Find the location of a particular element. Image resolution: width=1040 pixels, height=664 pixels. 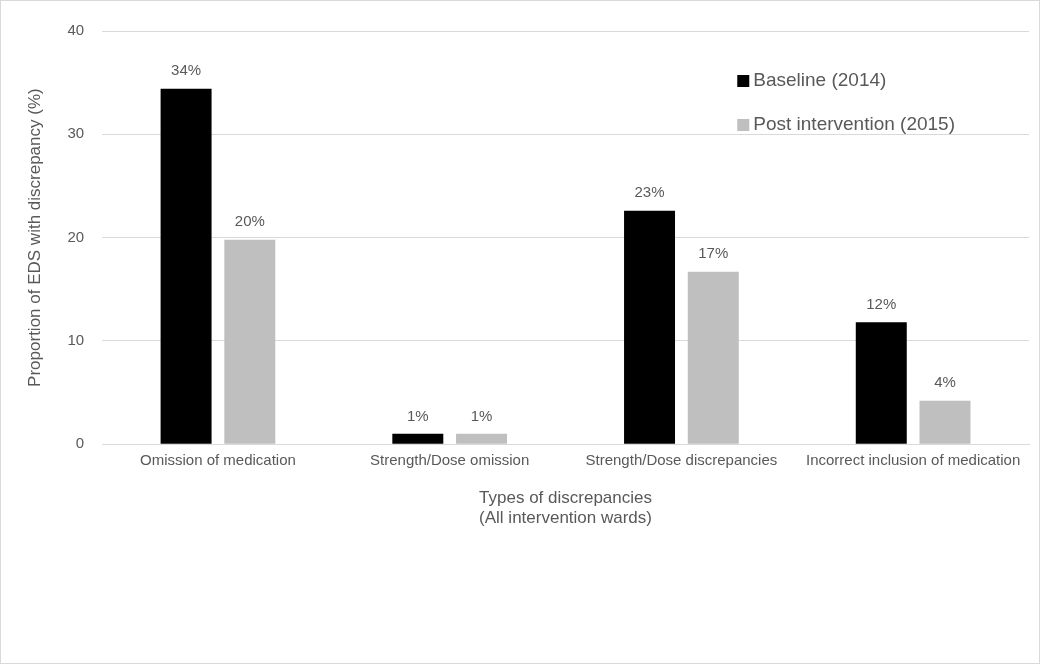

data-label: 20% is located at coordinates (249, 221).